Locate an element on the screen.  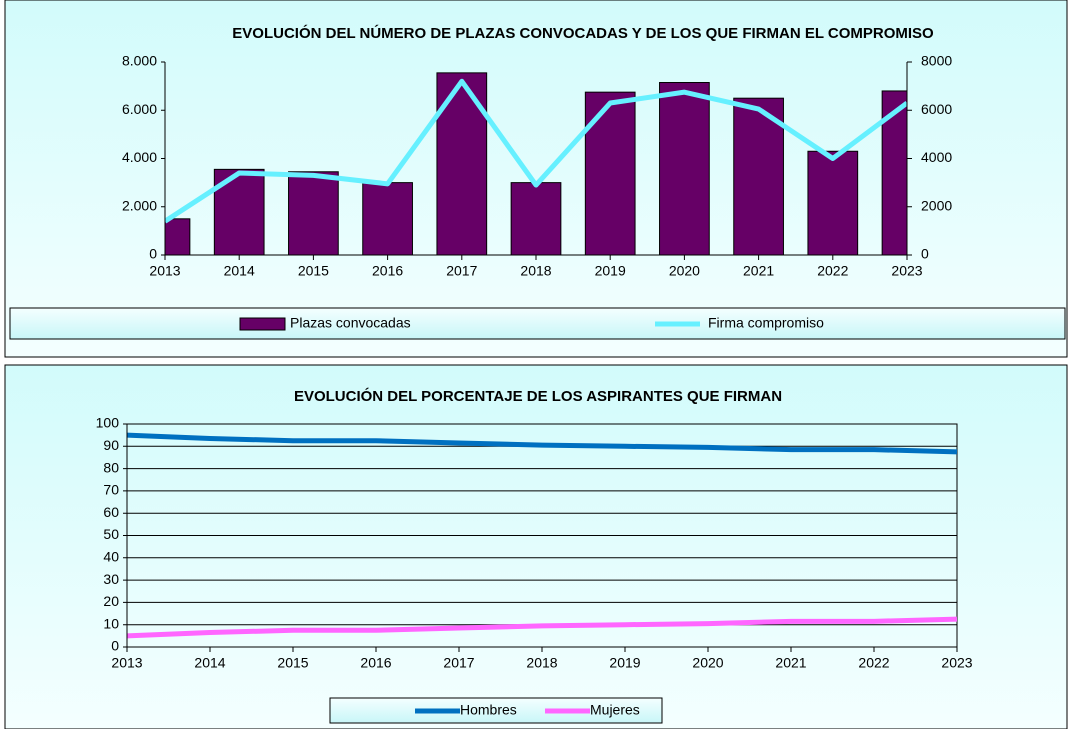
y-tick-label: 60 is located at coordinates (111, 512).